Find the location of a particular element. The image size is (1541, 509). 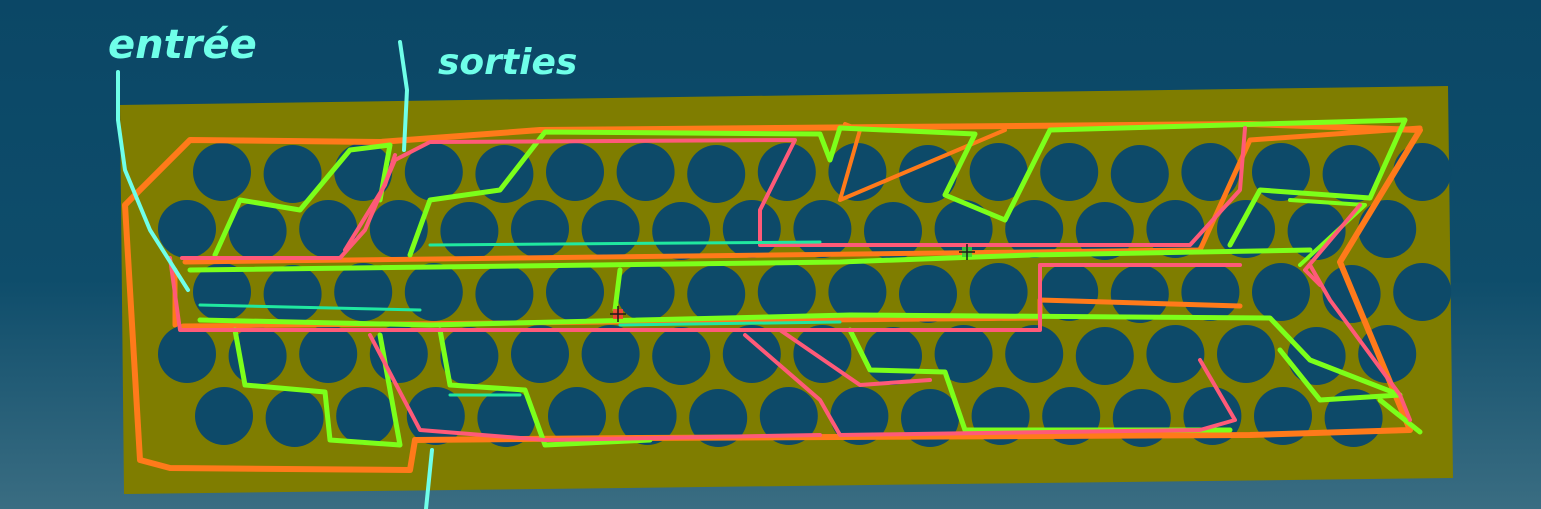

outline-mint-b is located at coordinates (625, 243).